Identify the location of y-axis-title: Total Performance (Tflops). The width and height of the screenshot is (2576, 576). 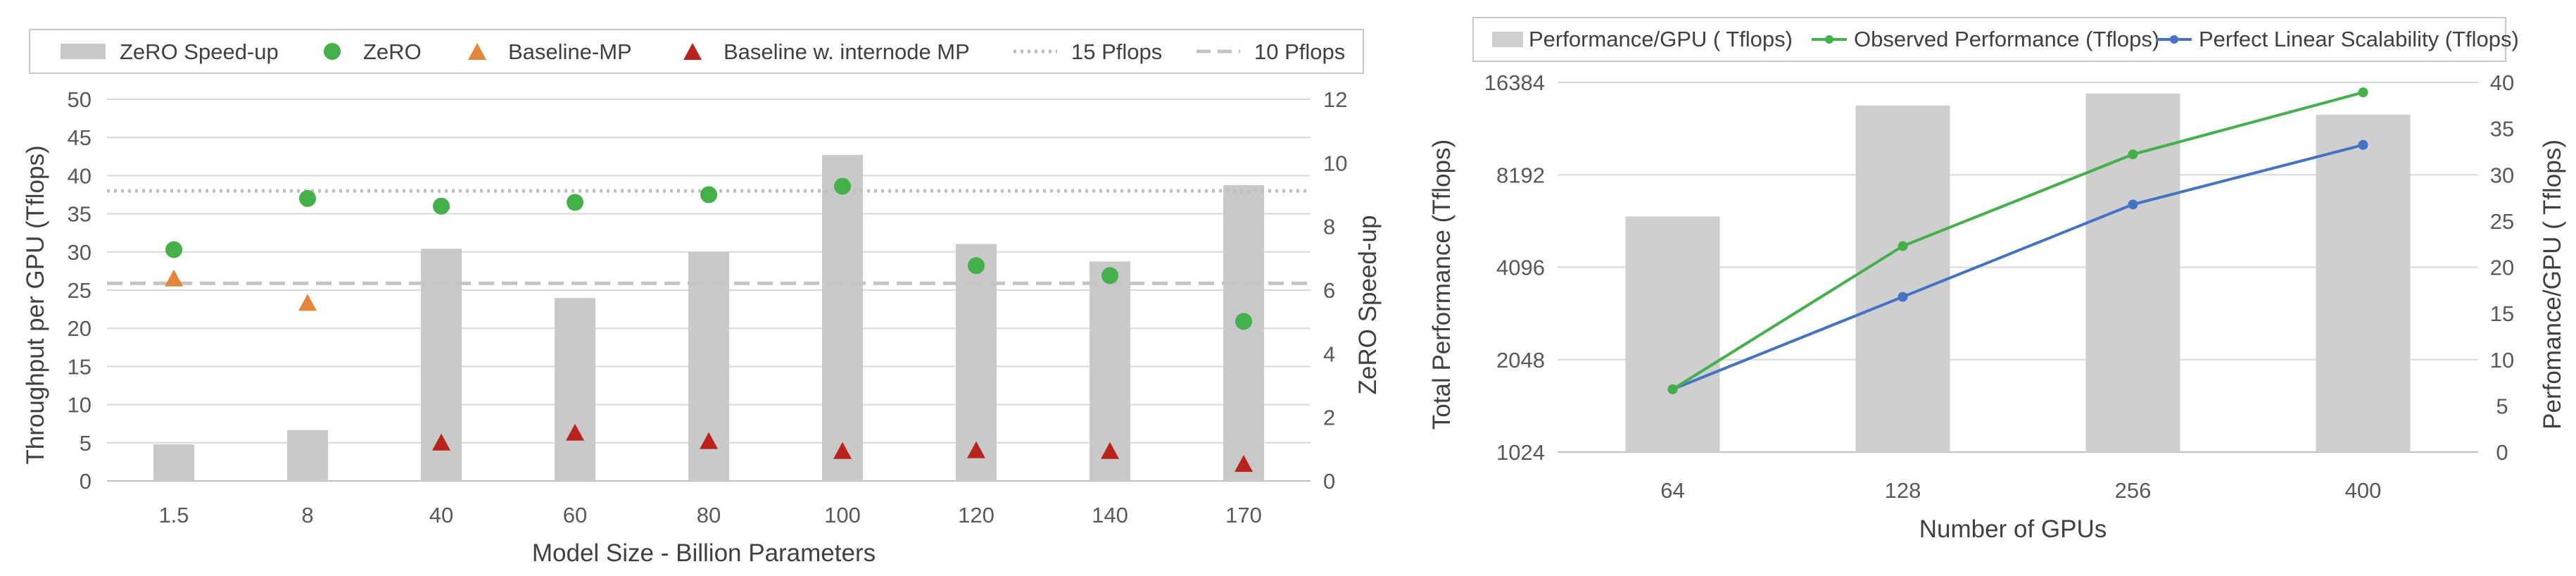
(1442, 284).